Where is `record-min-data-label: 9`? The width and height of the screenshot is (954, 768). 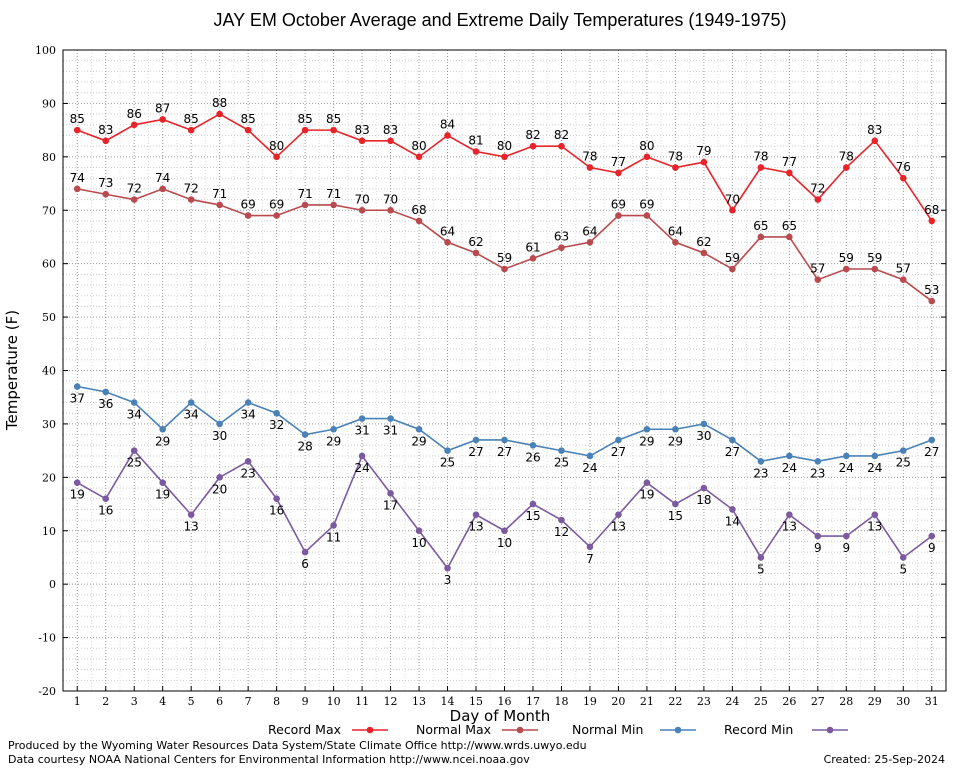
record-min-data-label: 9 is located at coordinates (846, 548).